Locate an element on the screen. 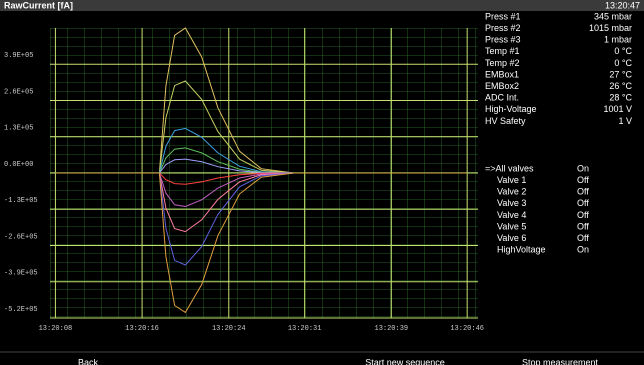 The height and width of the screenshot is (365, 644). y-tick-label: 1.3E+05 is located at coordinates (18, 129).